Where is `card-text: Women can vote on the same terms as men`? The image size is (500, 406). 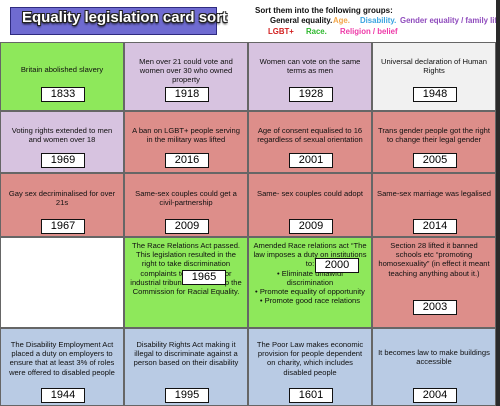 card-text: Women can vote on the same terms as men is located at coordinates (310, 66).